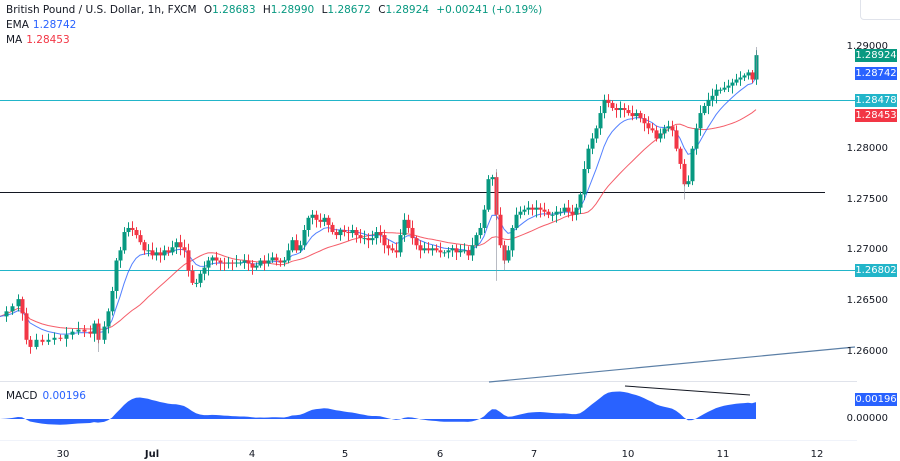 The image size is (900, 461). Describe the element at coordinates (54, 25) in the screenshot. I see `ema-value: 1.28742` at that location.